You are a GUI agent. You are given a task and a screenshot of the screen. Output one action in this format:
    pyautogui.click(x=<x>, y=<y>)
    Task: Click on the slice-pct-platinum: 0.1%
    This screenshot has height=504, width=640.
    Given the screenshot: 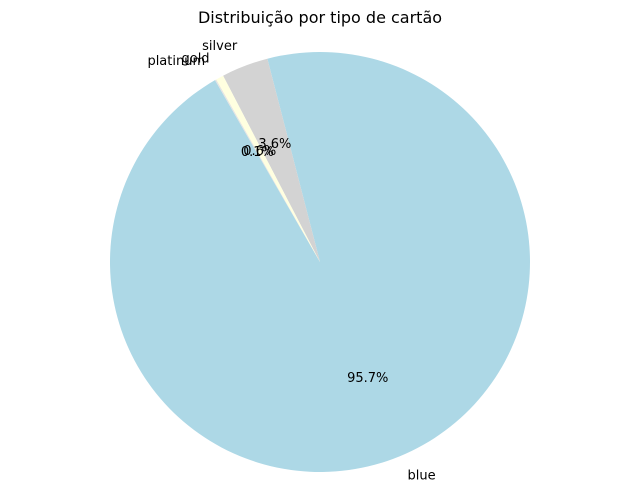 What is the action you would take?
    pyautogui.click(x=257, y=152)
    